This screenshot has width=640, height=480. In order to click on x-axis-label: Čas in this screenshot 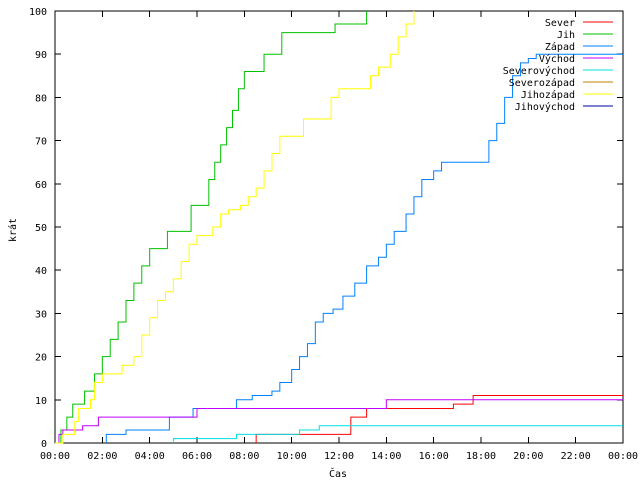, I will do `click(338, 473)`.